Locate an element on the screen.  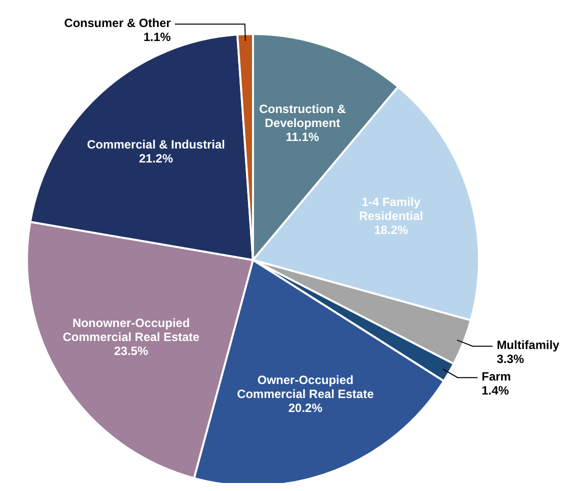
slice-label: Owner-Occupied Commercial Real Estate is located at coordinates (305, 386).